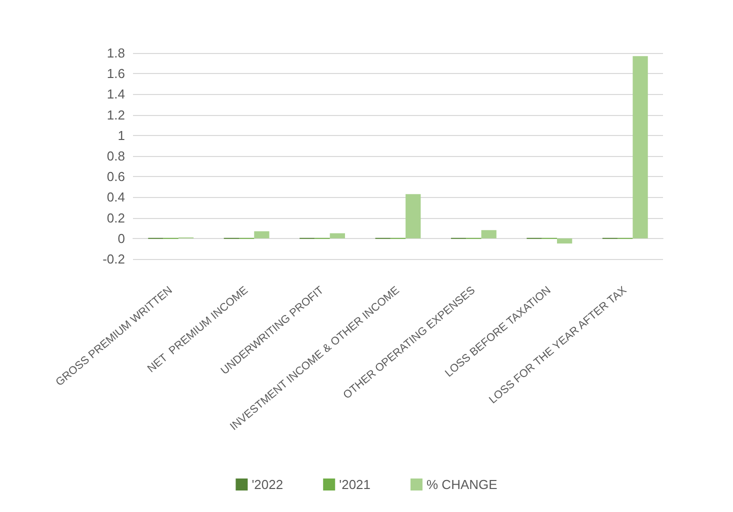 The height and width of the screenshot is (512, 733). I want to click on y-tick-label: -0.2, so click(113, 259).